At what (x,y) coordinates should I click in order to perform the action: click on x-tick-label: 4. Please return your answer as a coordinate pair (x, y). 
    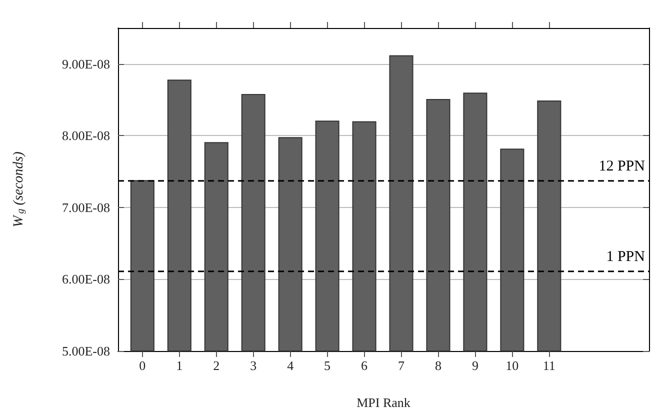
    Looking at the image, I should click on (290, 365).